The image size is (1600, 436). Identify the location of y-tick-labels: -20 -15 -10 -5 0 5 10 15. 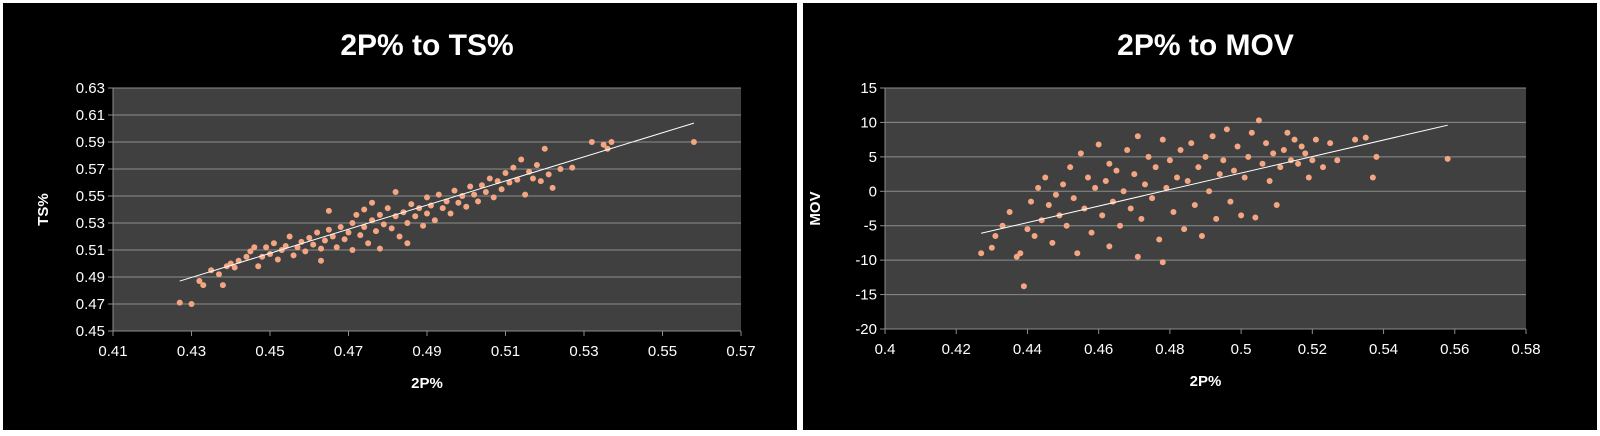
(866, 209).